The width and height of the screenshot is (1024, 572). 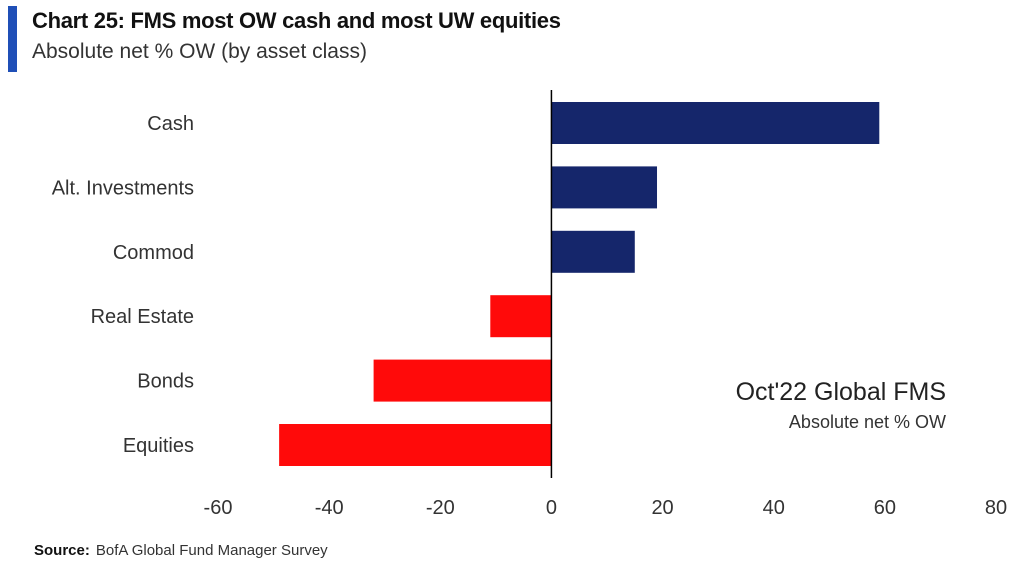 What do you see at coordinates (662, 508) in the screenshot?
I see `x-tick-label: 20` at bounding box center [662, 508].